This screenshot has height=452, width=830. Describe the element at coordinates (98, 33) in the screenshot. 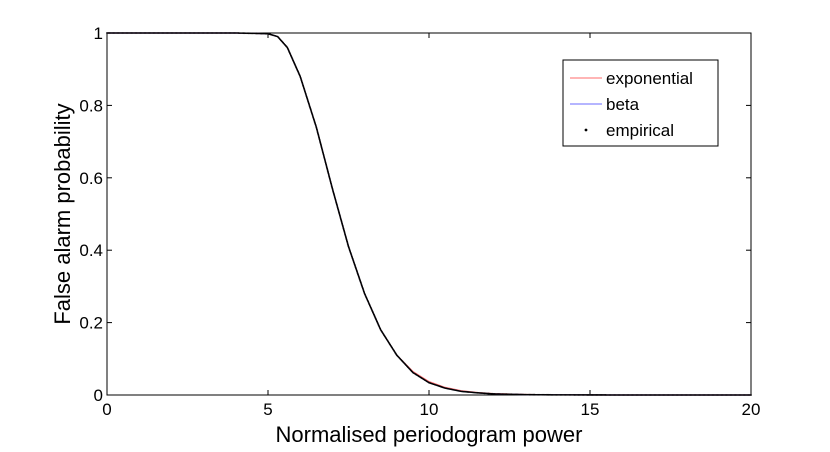

I see `y-tick-label: 1` at that location.